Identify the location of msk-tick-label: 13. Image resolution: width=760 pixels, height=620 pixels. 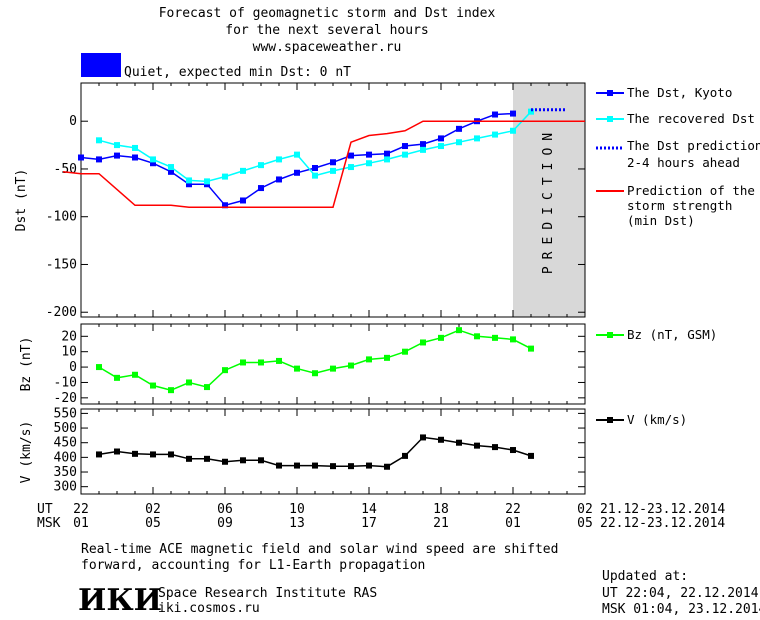
(297, 523).